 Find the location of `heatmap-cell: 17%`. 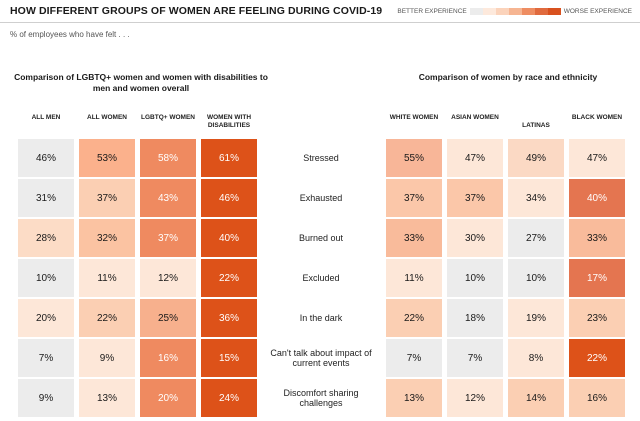

heatmap-cell: 17% is located at coordinates (597, 278).